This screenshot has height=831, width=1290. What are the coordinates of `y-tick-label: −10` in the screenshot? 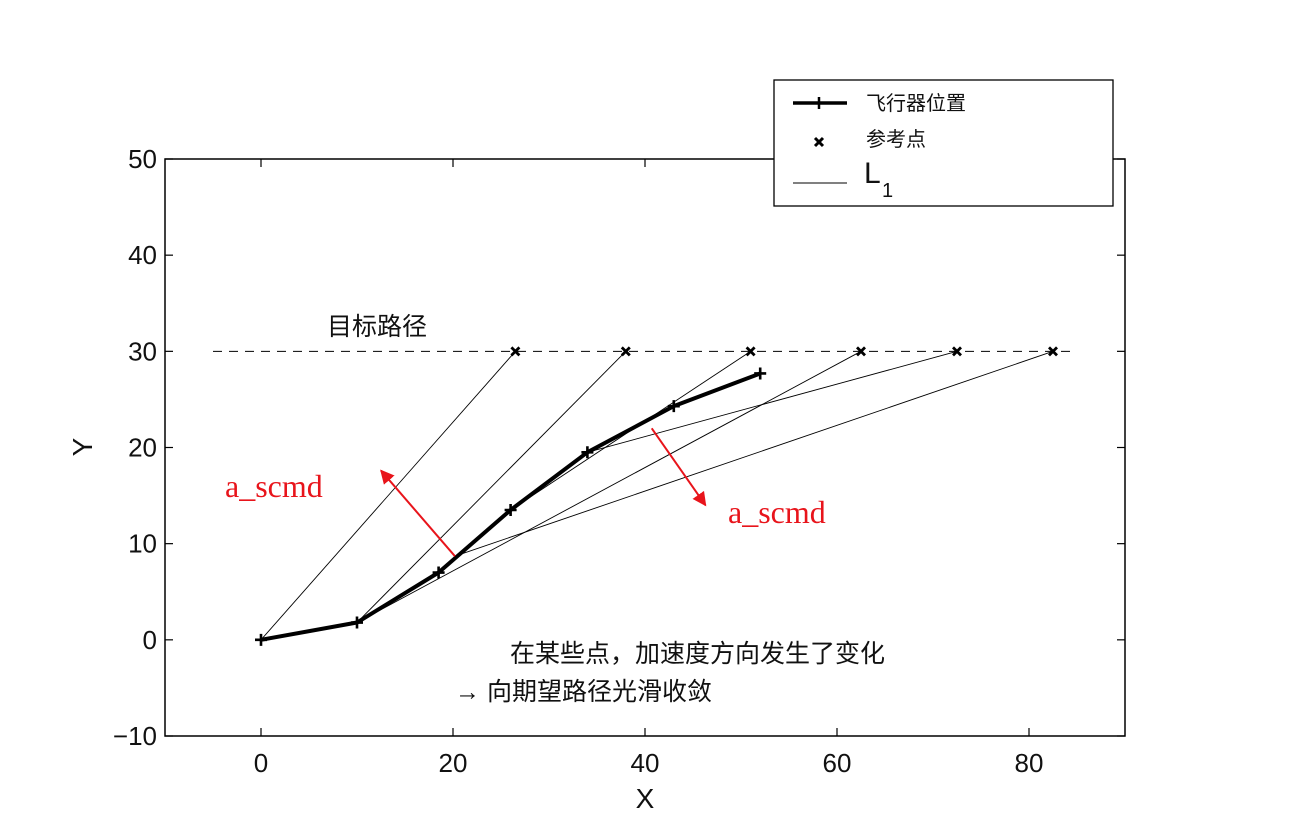 It's located at (135, 736).